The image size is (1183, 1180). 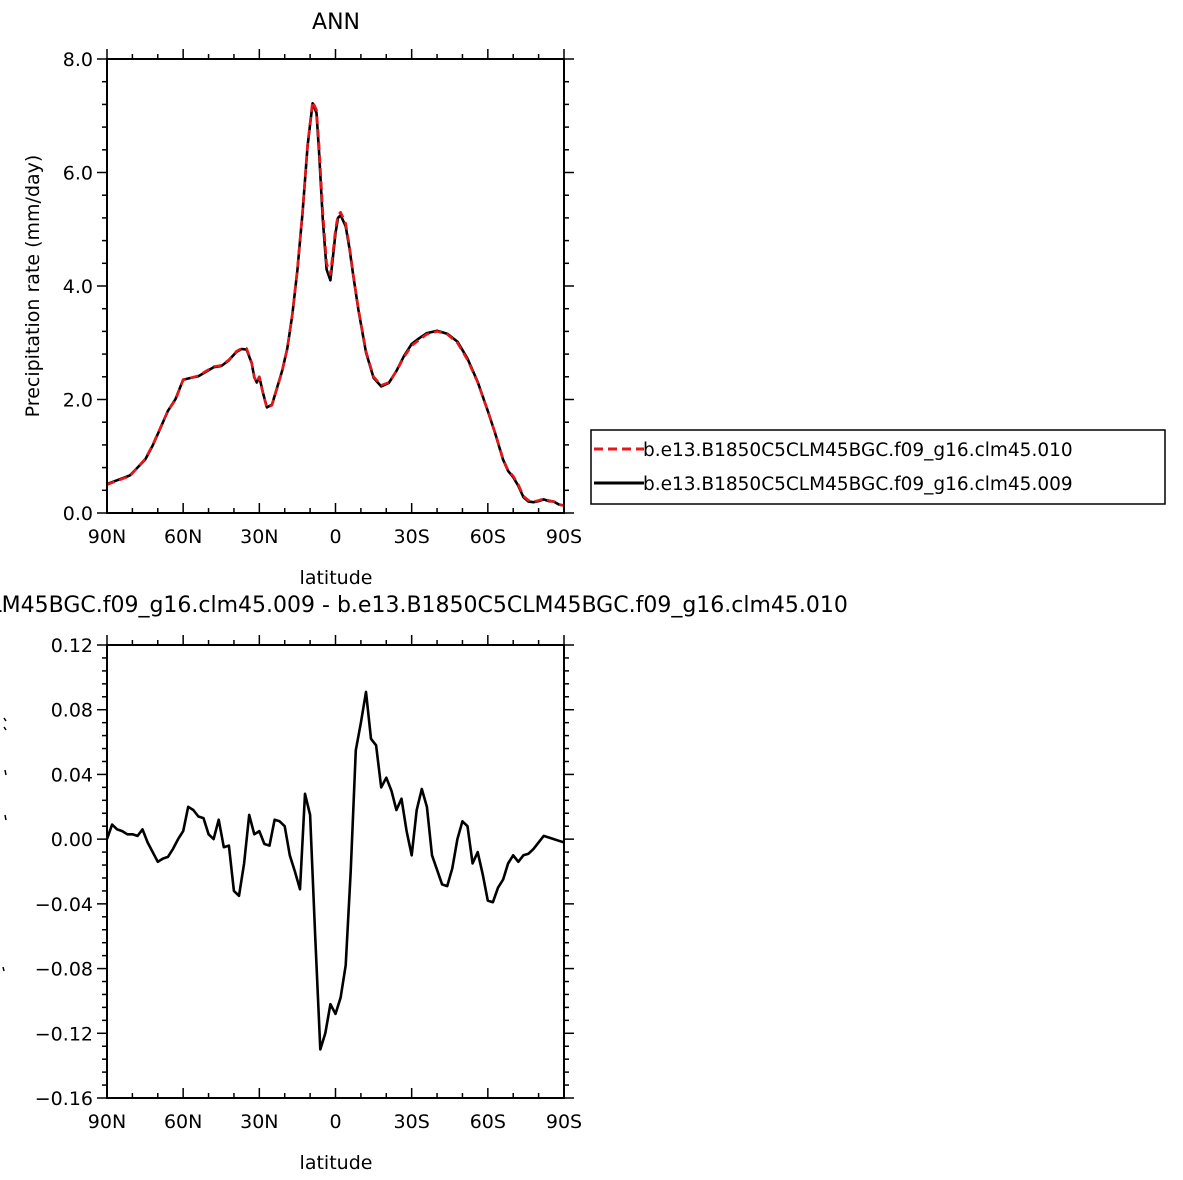 I want to click on legend-box, so click(x=878, y=467).